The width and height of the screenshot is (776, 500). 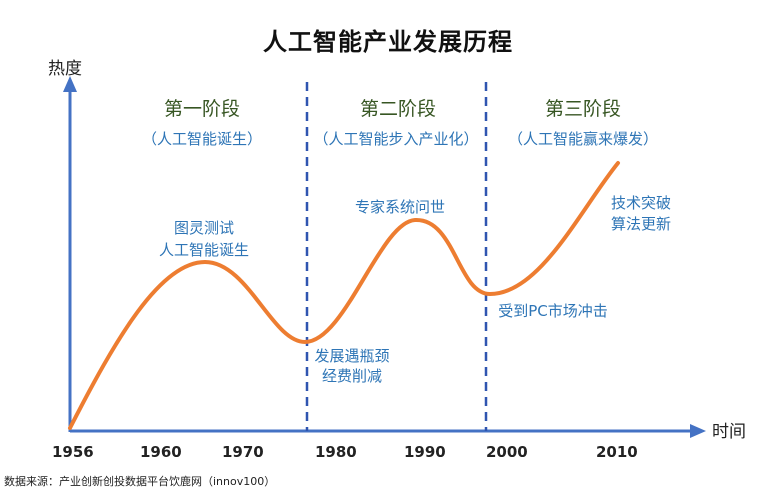 I want to click on x-tick-label: 1956, so click(x=73, y=452).